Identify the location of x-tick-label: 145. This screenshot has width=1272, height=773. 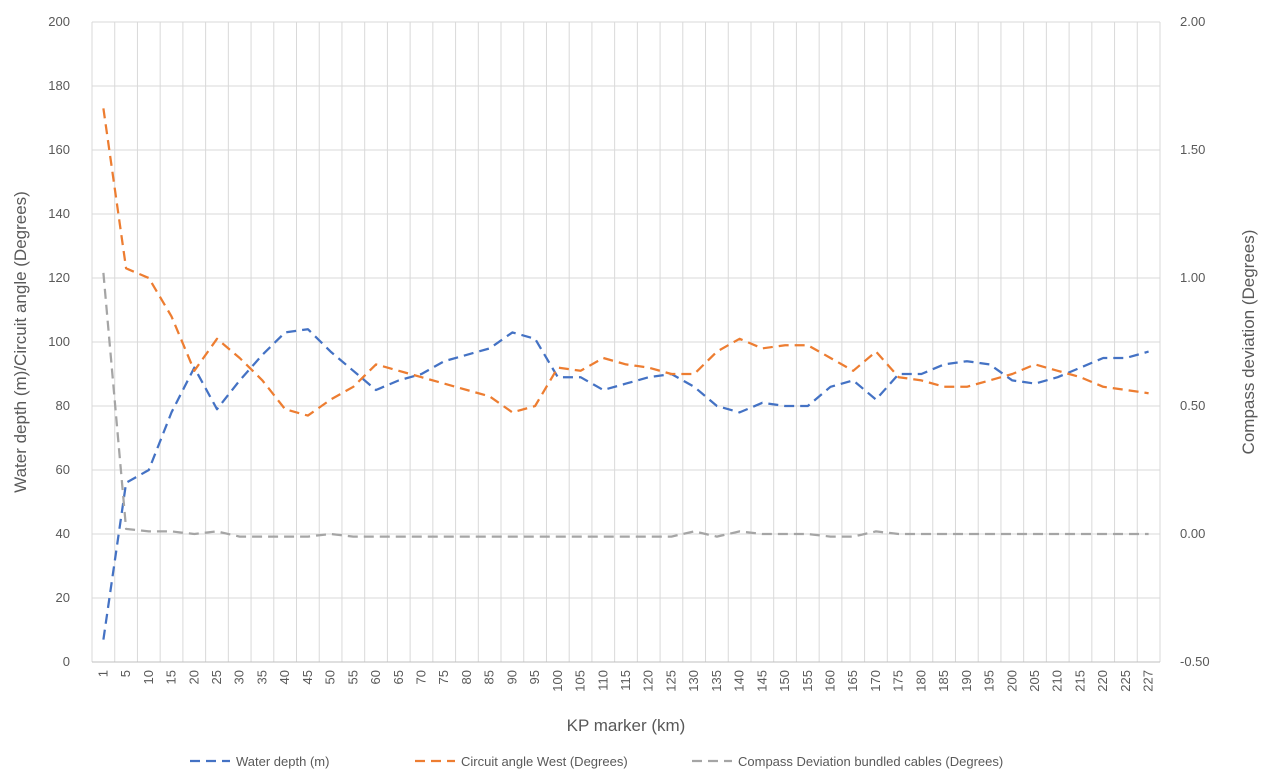
(761, 681).